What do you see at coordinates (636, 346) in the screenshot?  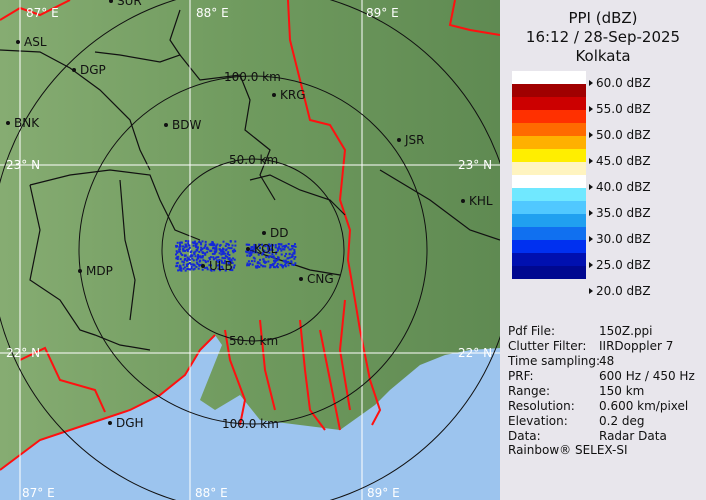 I see `info-value: IIRDoppler 7` at bounding box center [636, 346].